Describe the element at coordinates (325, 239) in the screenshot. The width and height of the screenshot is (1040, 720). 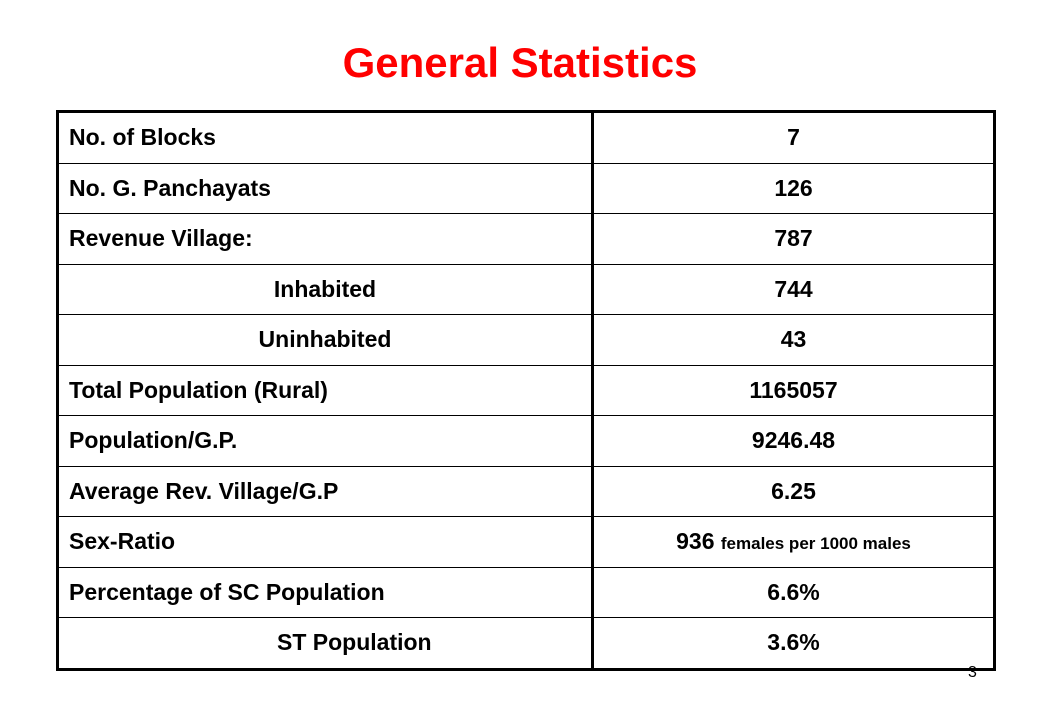
I see `row-label: Revenue Village:` at that location.